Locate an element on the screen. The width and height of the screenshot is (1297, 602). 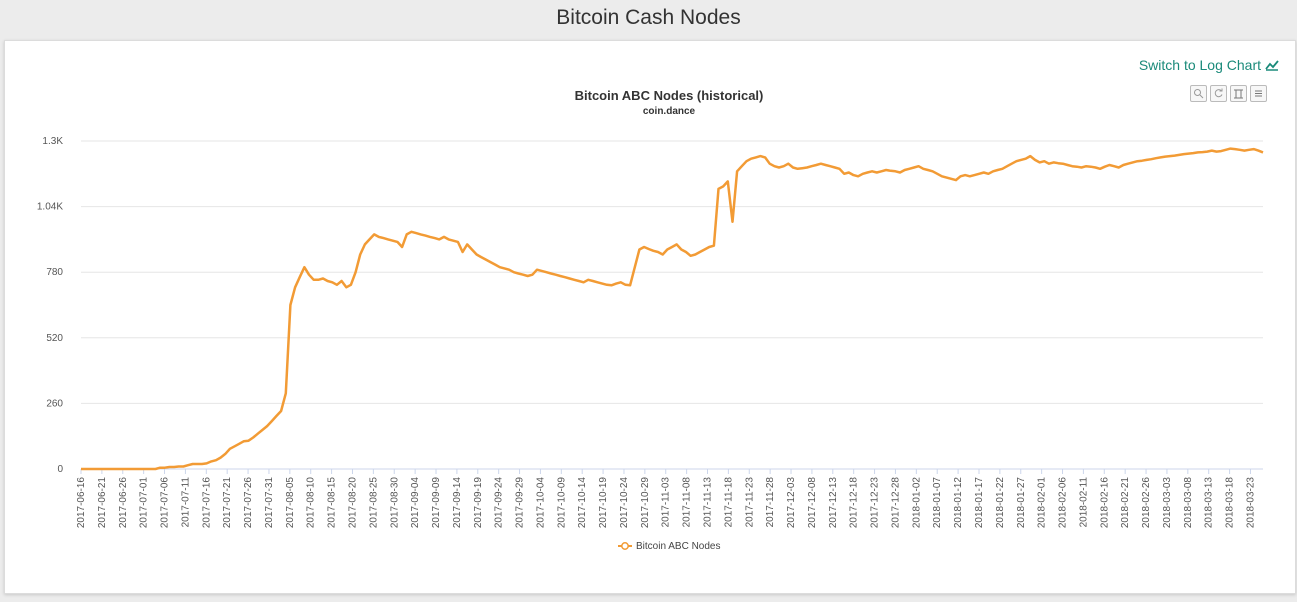
restore-icon is located at coordinates (1258, 93).